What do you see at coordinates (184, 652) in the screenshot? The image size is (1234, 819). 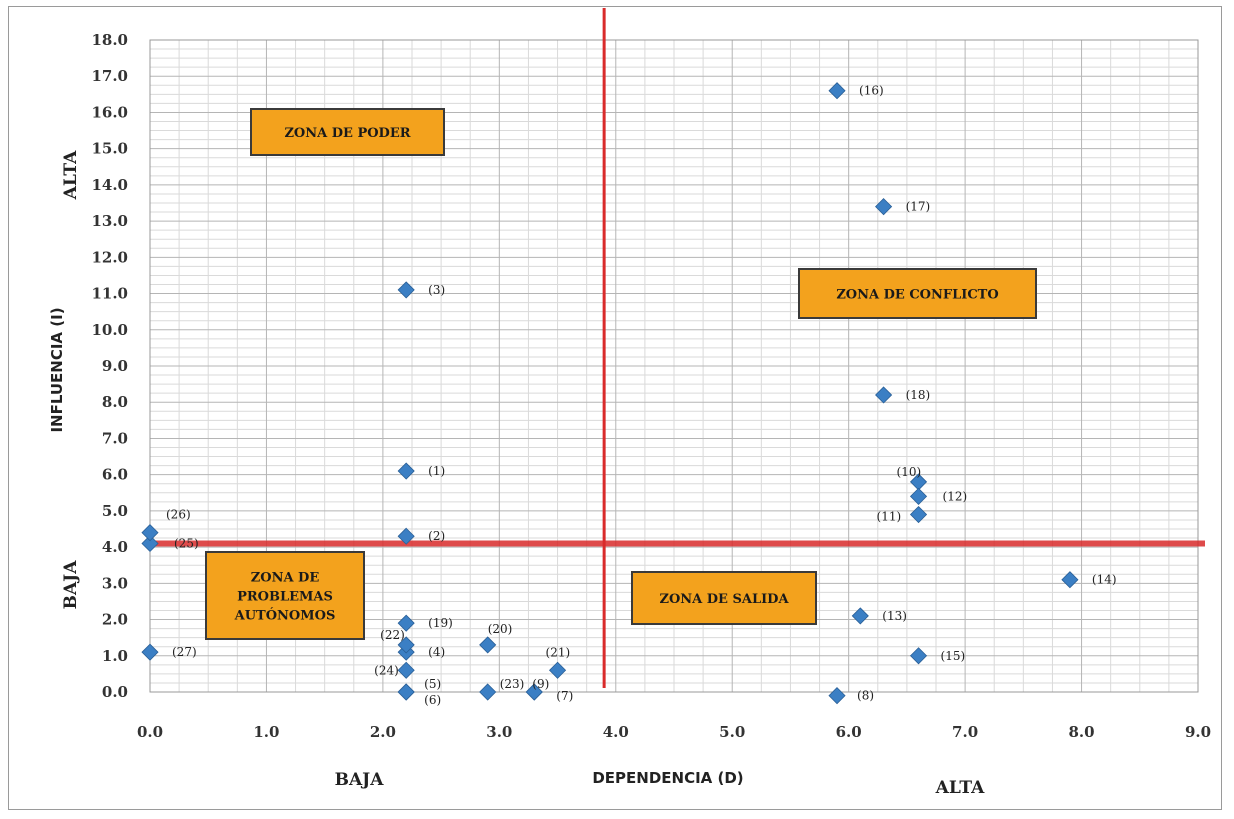 I see `data-point-label: (27)` at bounding box center [184, 652].